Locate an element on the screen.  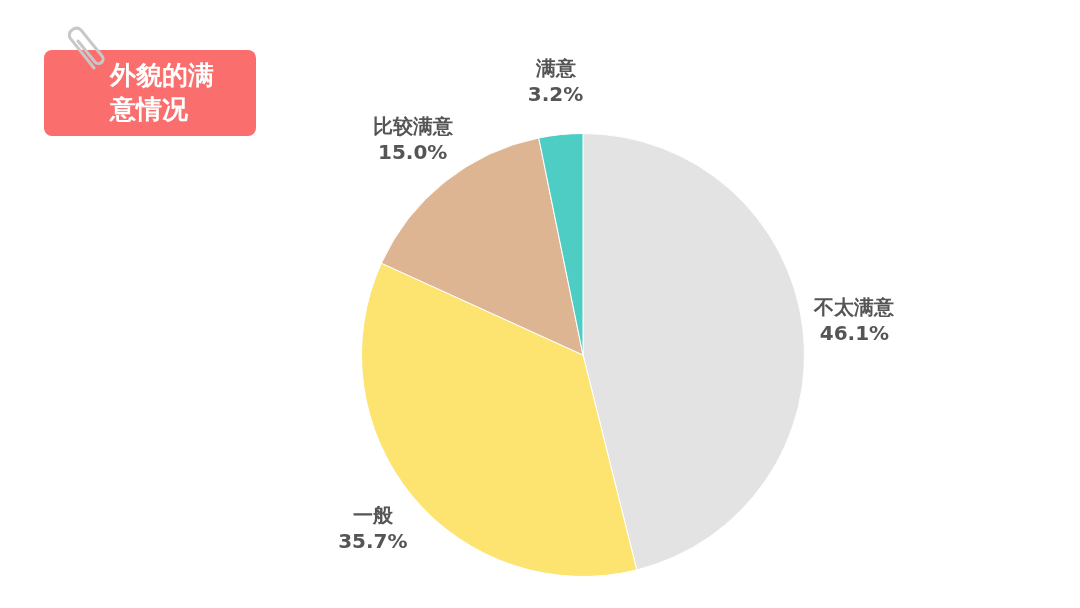
data-label: 3.2% is located at coordinates (555, 94).